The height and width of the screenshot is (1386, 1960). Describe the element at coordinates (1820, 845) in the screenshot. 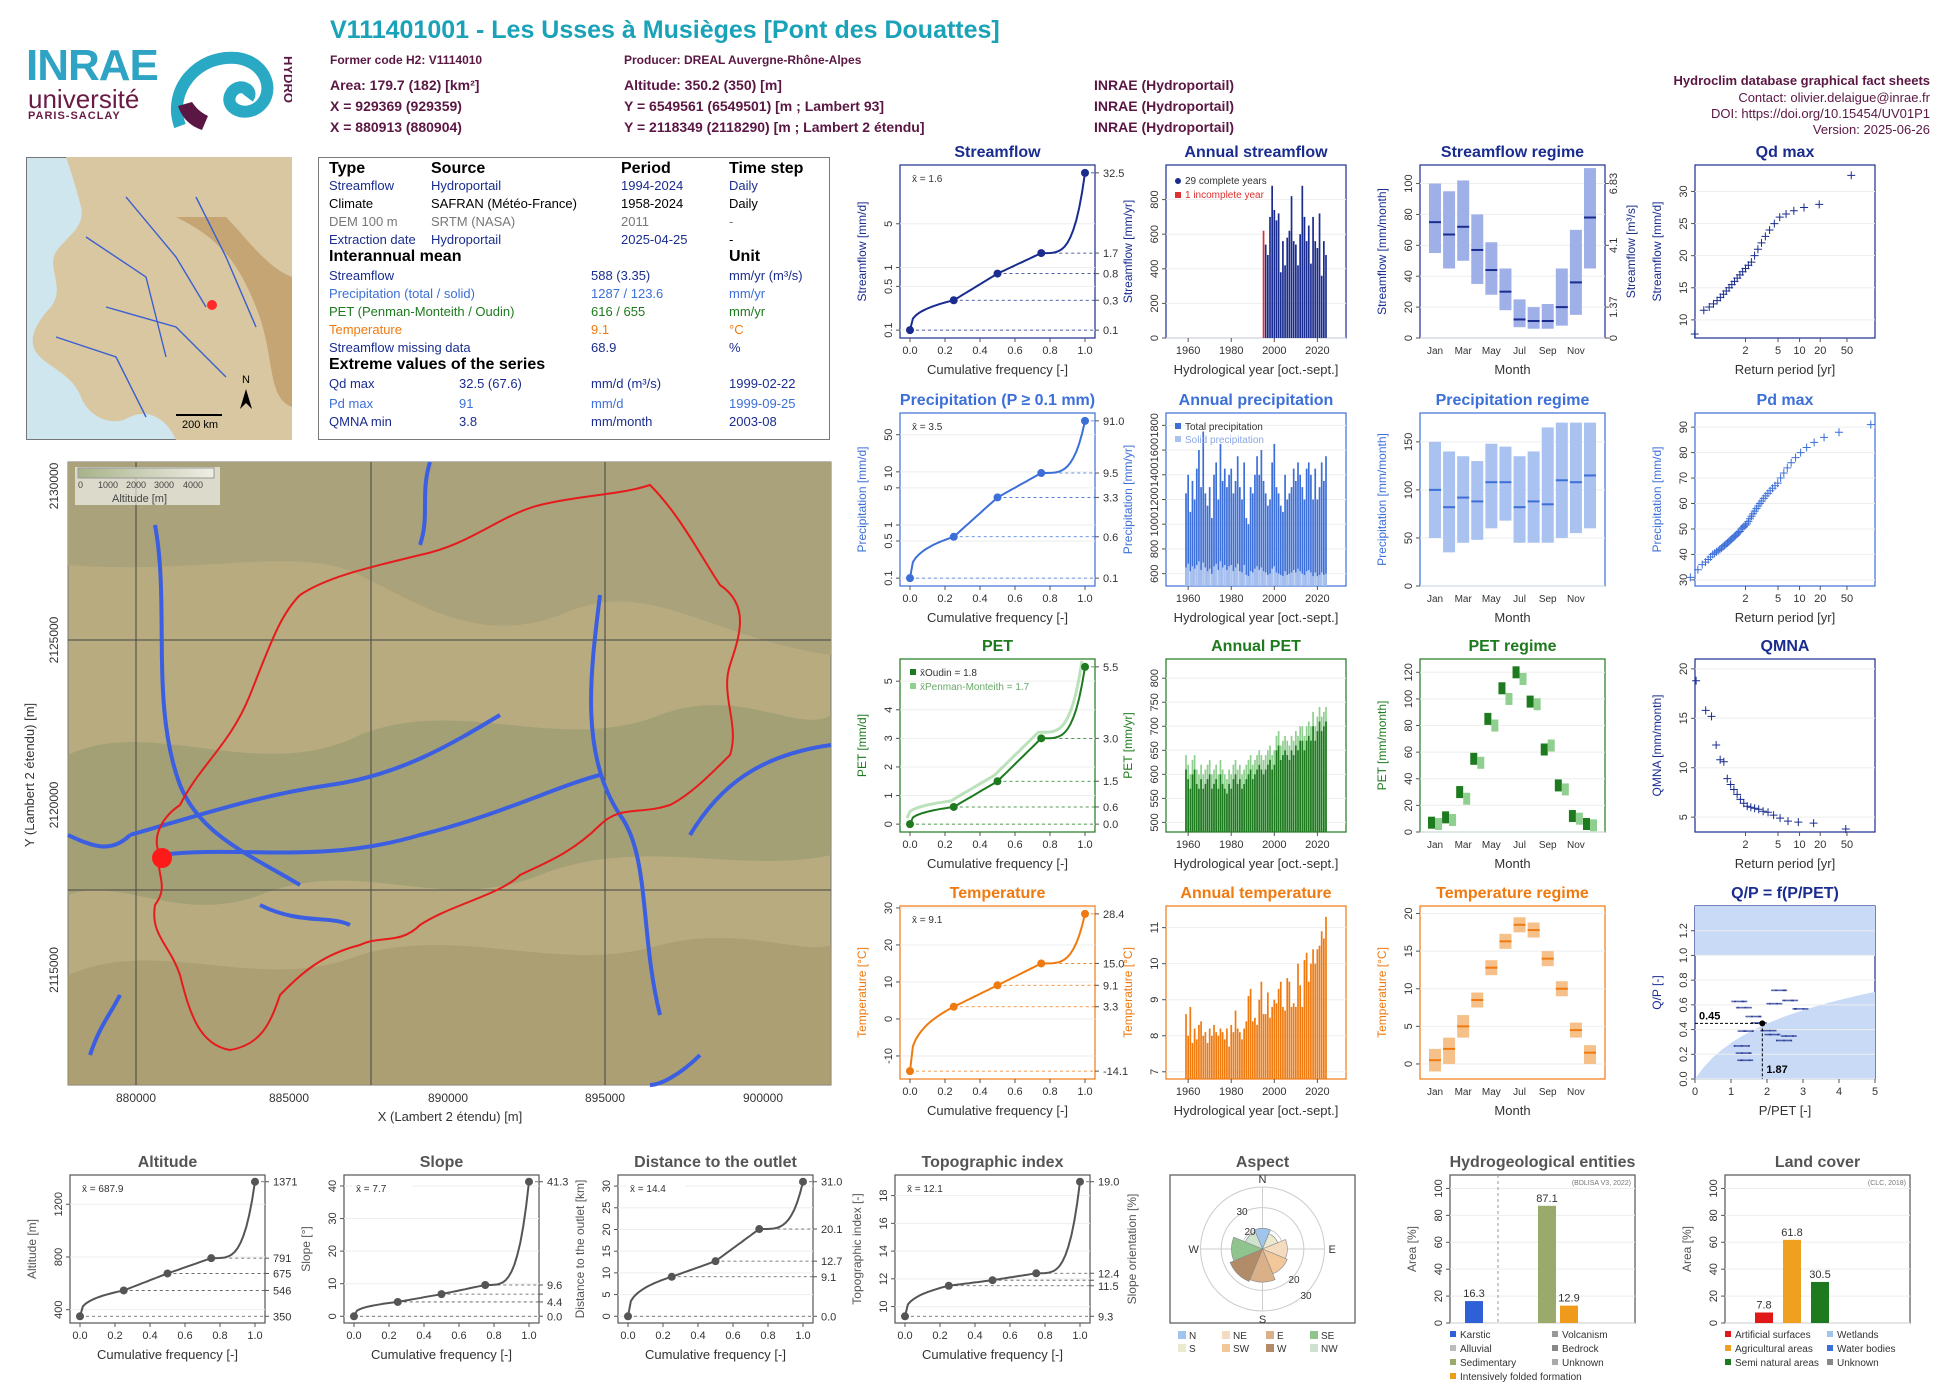

I see `x-tick-label: 20` at that location.